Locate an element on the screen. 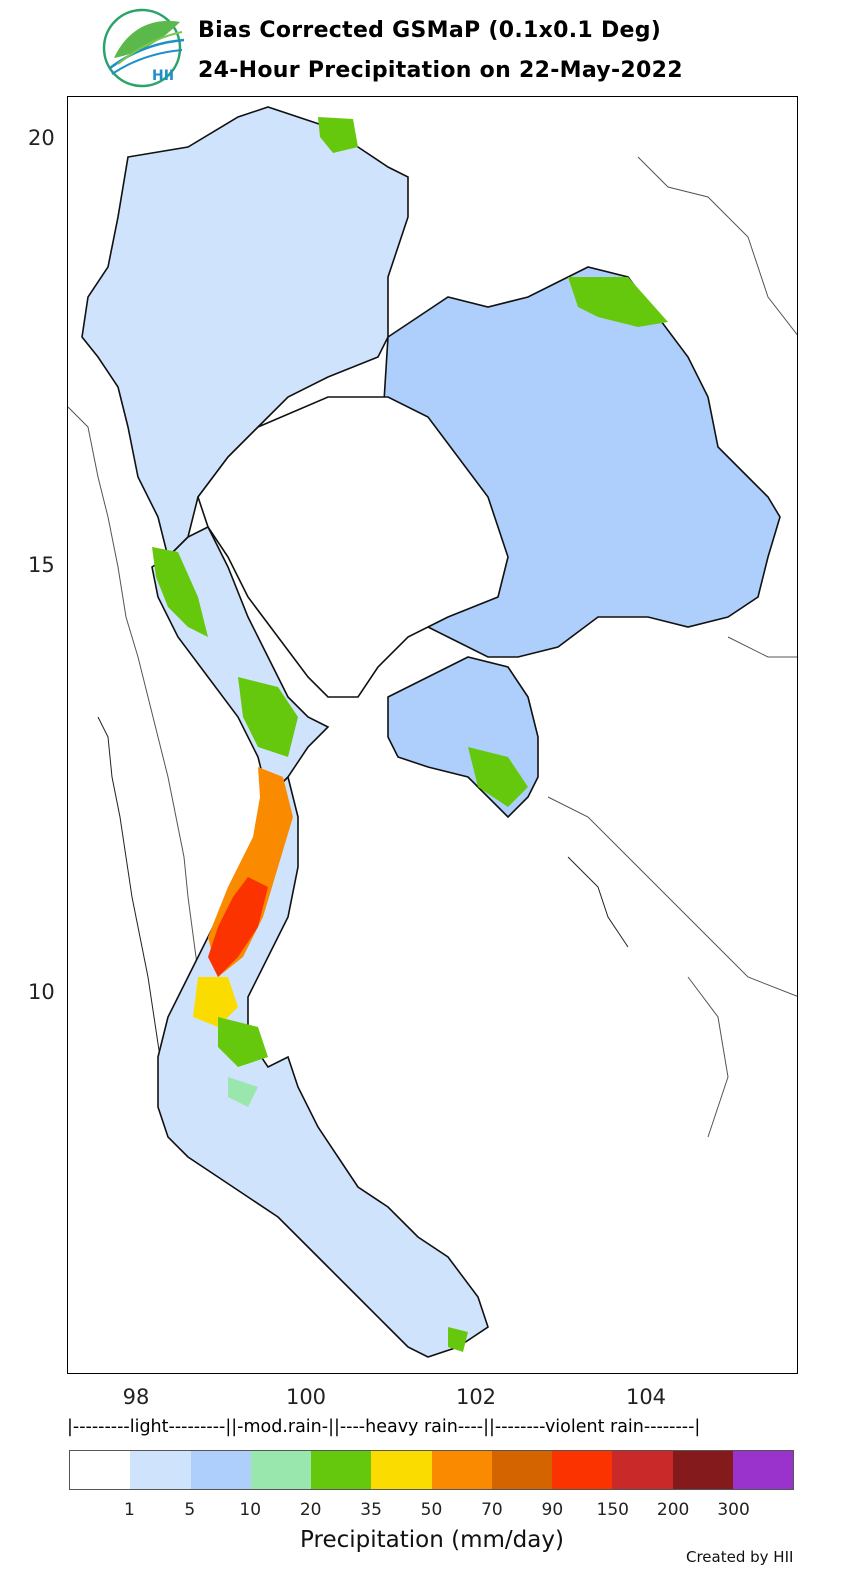 This screenshot has height=1584, width=864. x-tick-98: 98 is located at coordinates (136, 1397).